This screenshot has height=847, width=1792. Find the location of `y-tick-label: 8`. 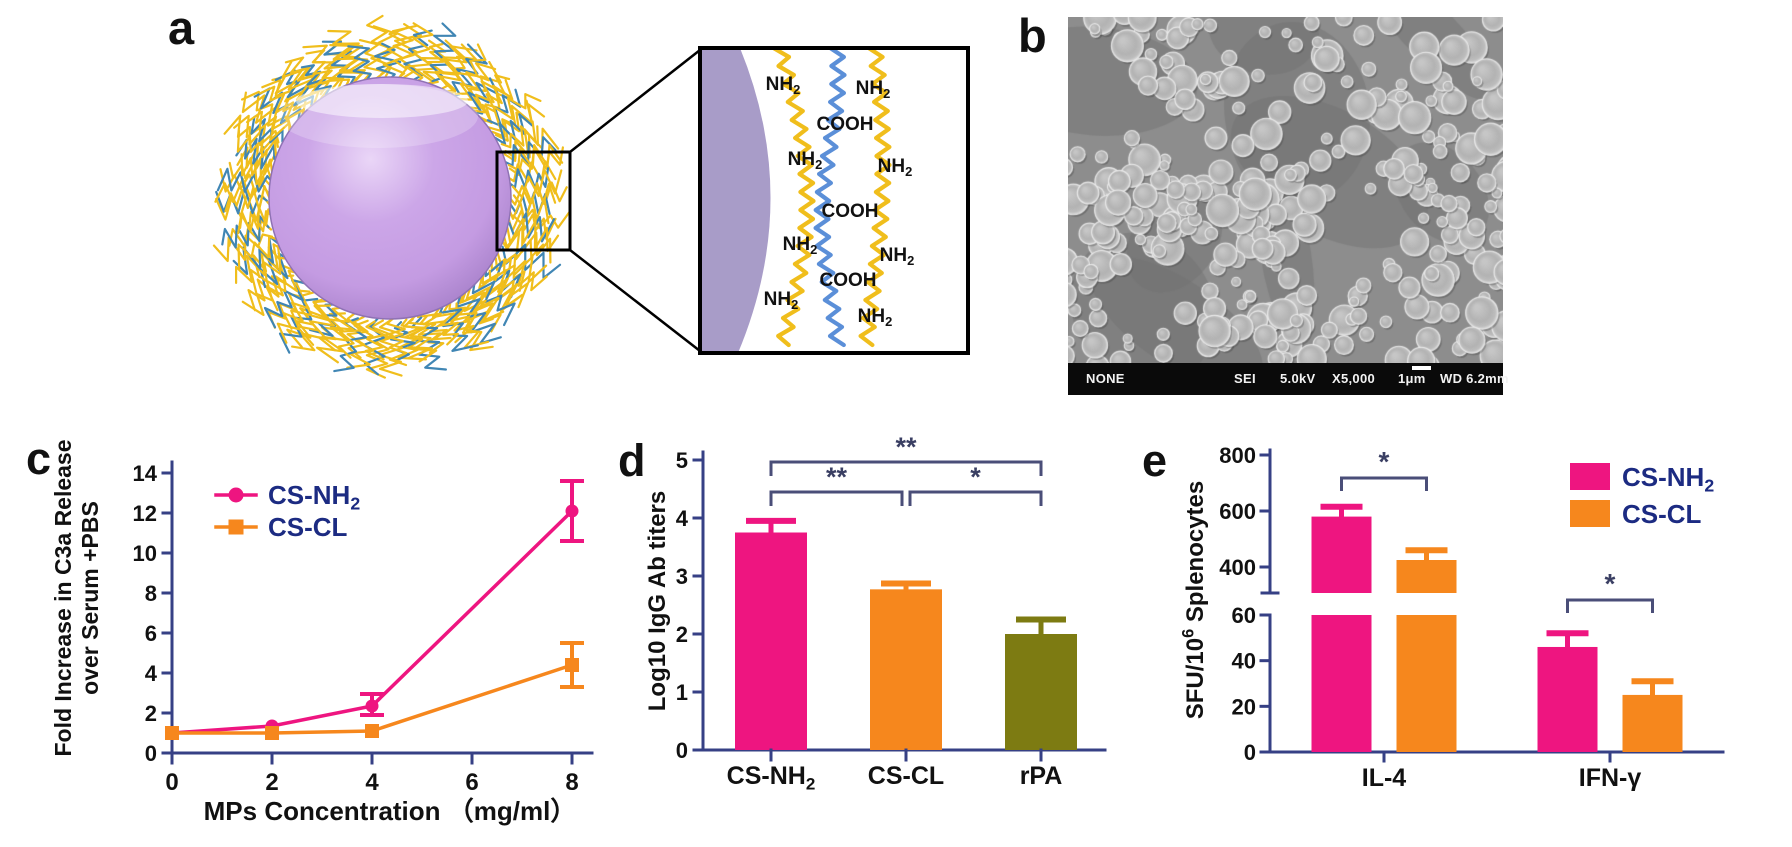

y-tick-label: 8 is located at coordinates (151, 593).